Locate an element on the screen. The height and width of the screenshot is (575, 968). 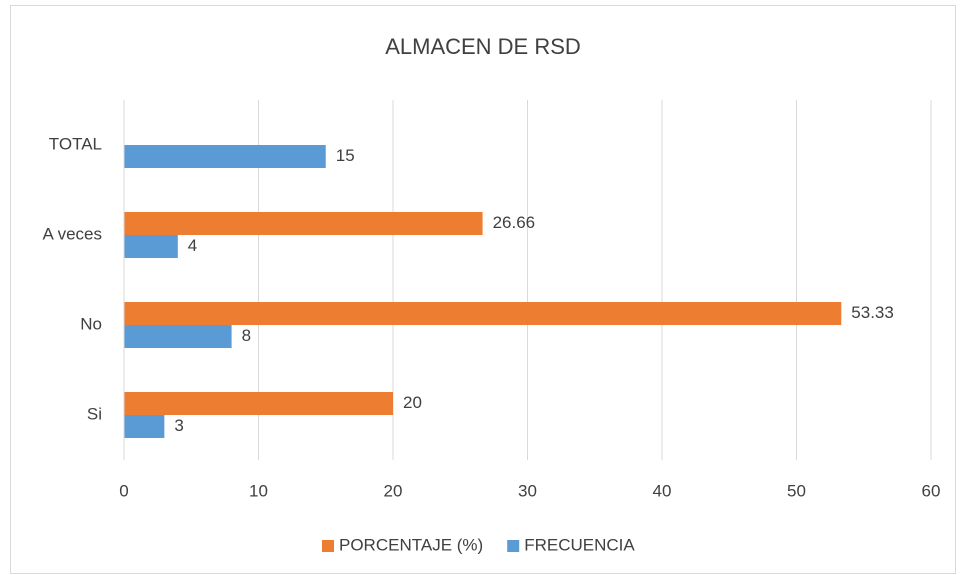
x-tick-label: 60 is located at coordinates (931, 490).